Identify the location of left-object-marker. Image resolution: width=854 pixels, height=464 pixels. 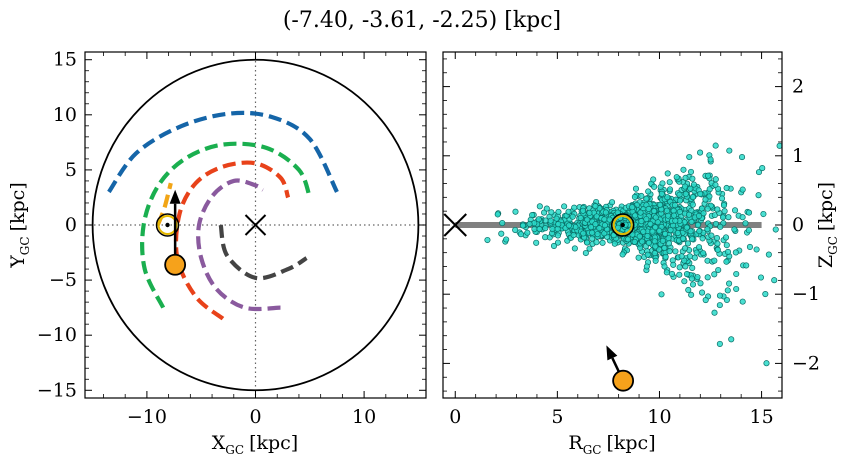
(175, 264).